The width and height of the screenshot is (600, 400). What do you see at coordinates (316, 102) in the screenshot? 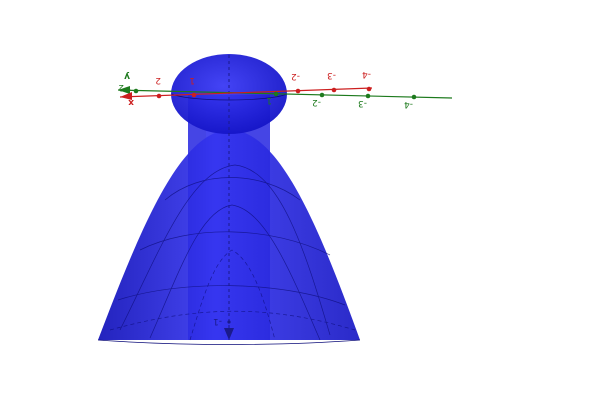
I see `y-tick-label: -2` at bounding box center [316, 102].